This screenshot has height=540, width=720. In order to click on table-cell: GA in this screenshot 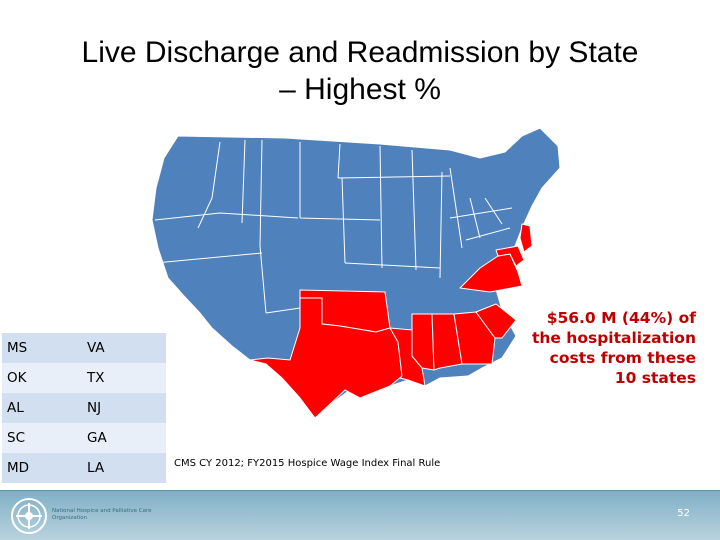, I will do `click(124, 438)`.